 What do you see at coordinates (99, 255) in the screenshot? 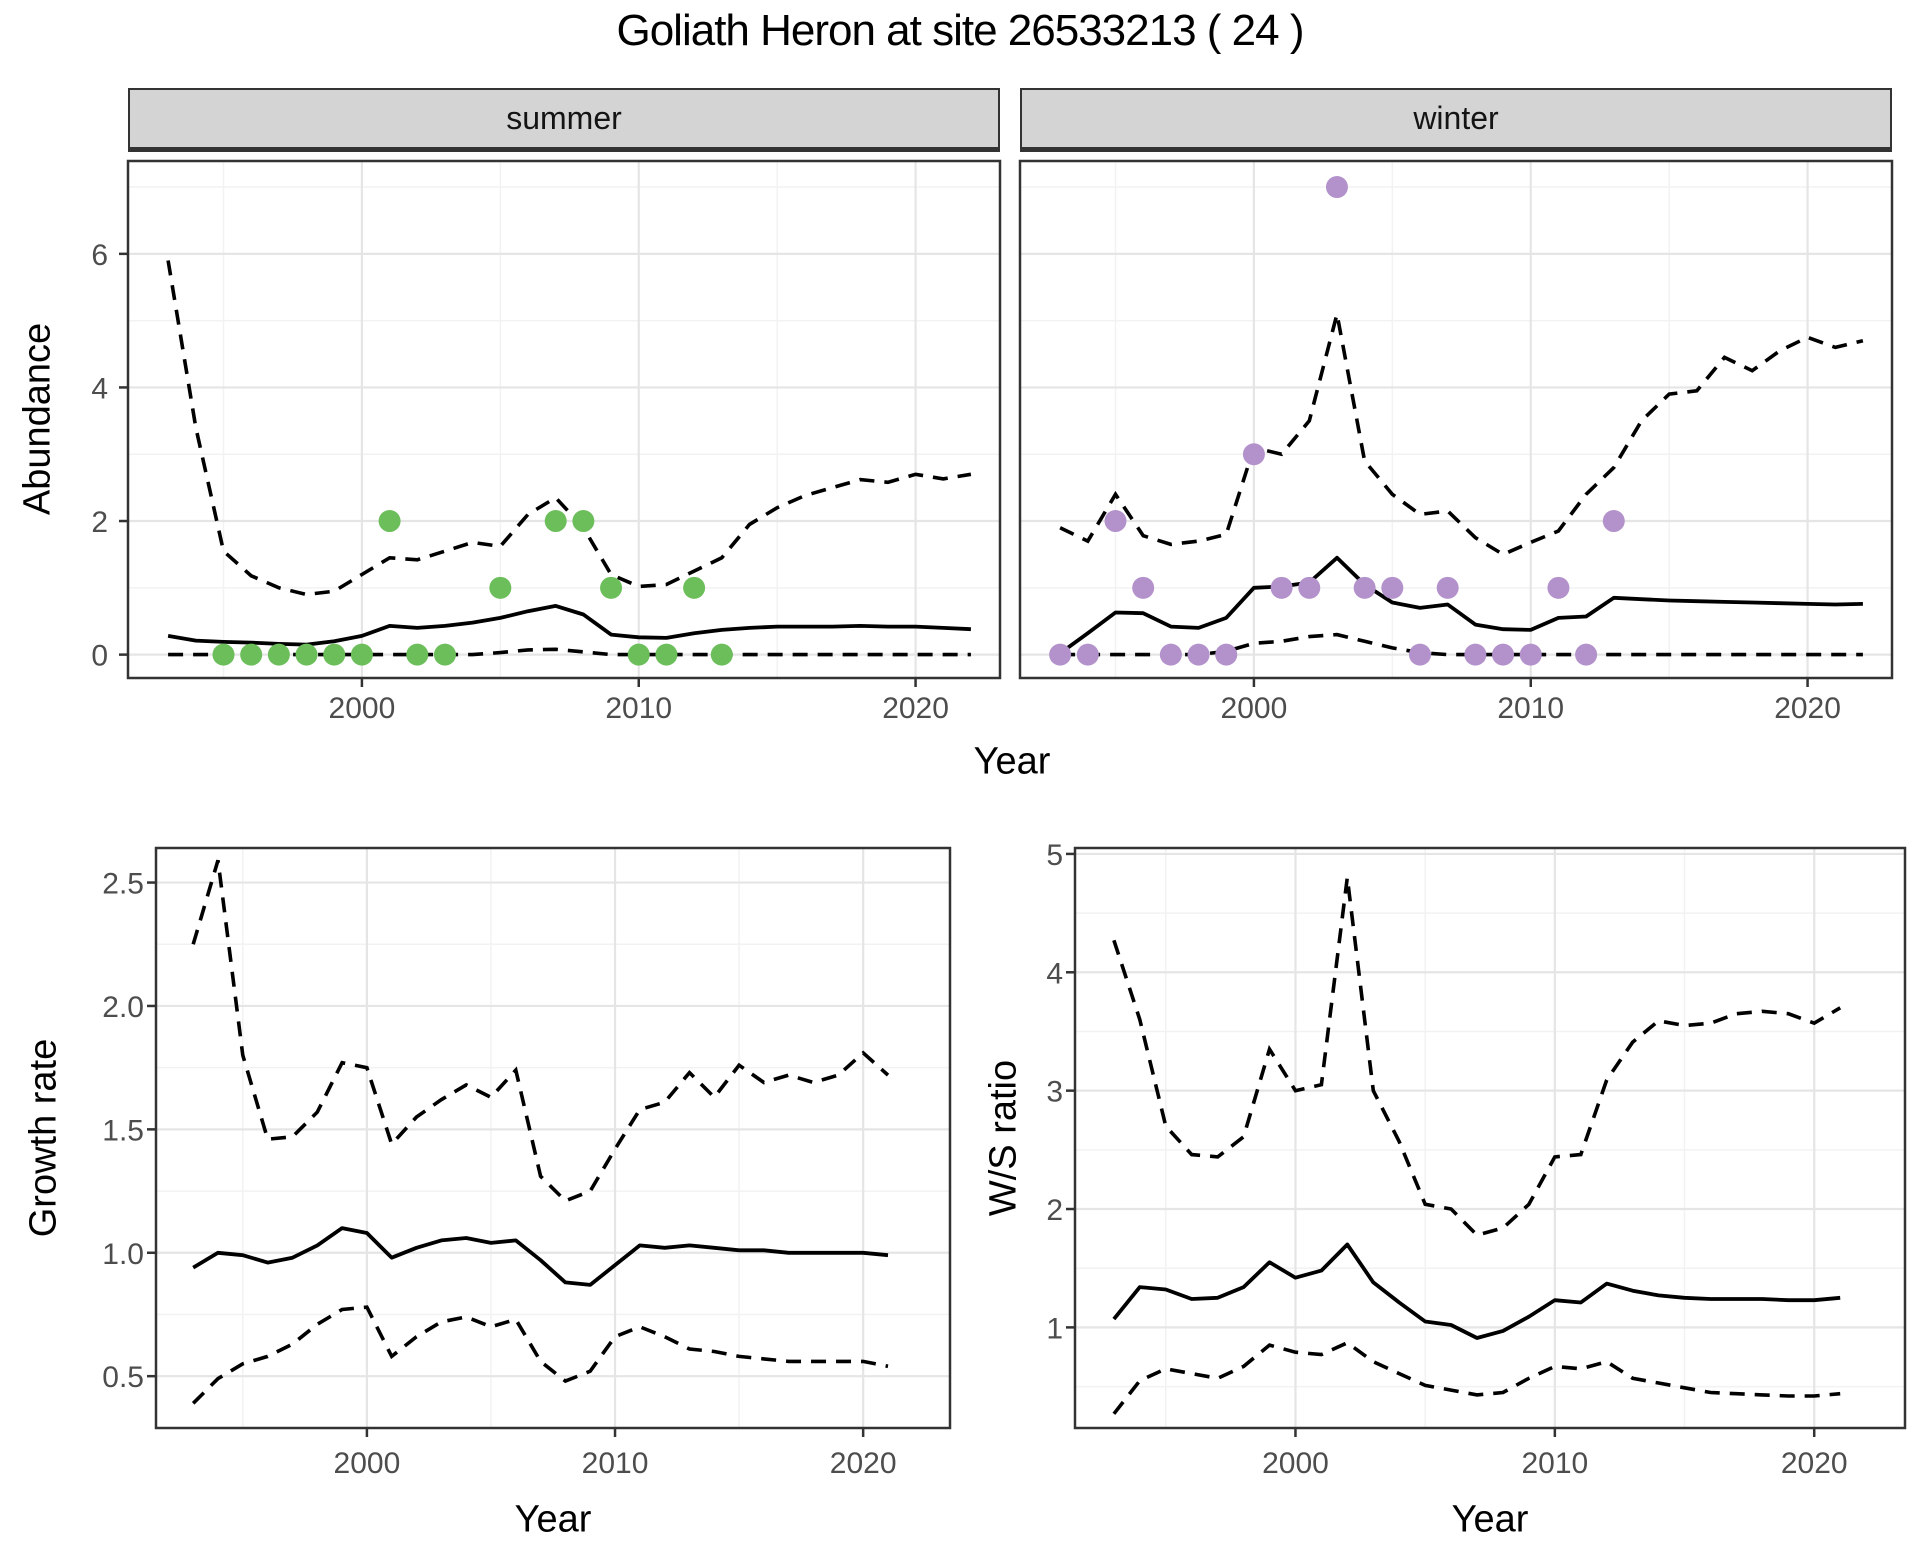
I see `y-tick-label: 6` at bounding box center [99, 255].